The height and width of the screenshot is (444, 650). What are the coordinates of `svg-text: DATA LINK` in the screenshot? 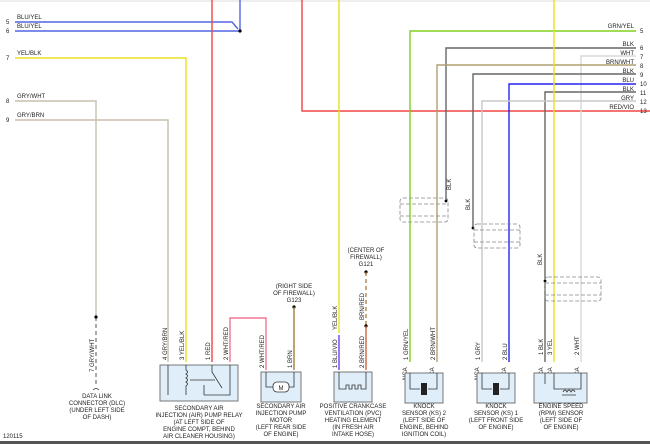 It's located at (97, 397).